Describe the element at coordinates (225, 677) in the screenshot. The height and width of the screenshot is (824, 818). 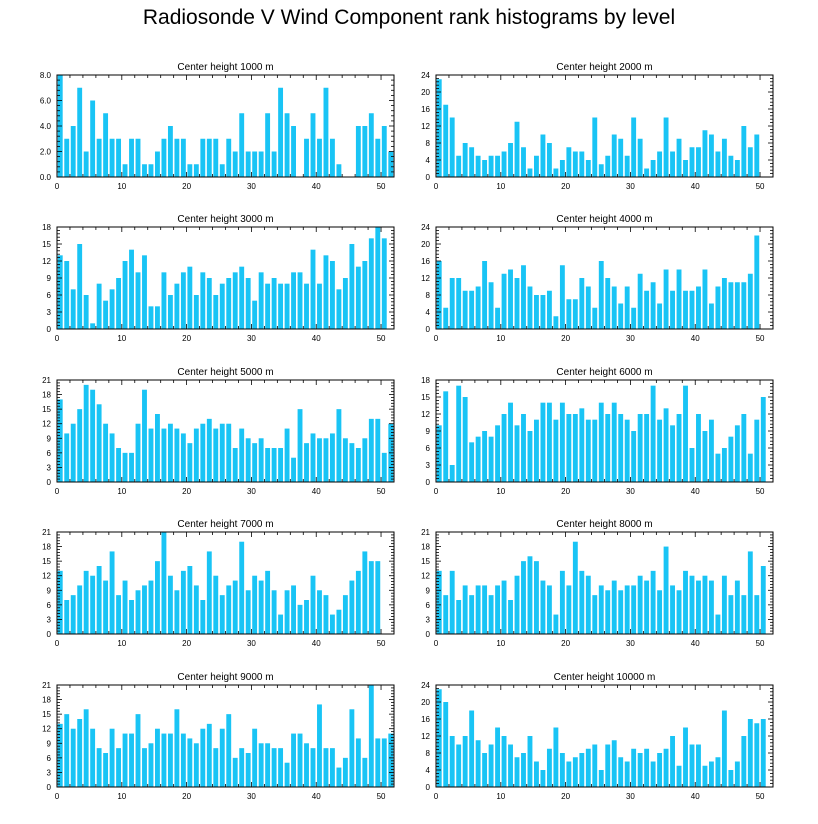
I see `panel-title: Center height 9000 m` at that location.